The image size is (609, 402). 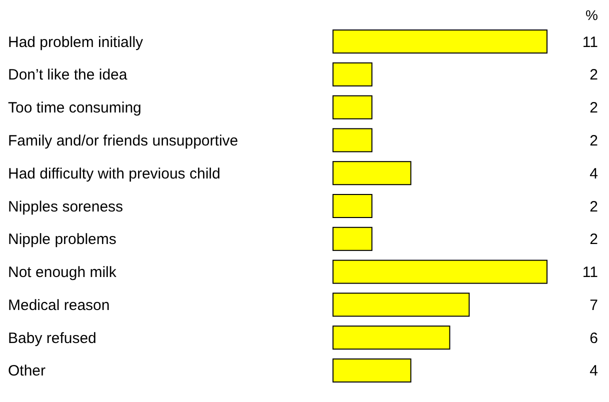 I want to click on x-axis-title: %, so click(x=592, y=15).